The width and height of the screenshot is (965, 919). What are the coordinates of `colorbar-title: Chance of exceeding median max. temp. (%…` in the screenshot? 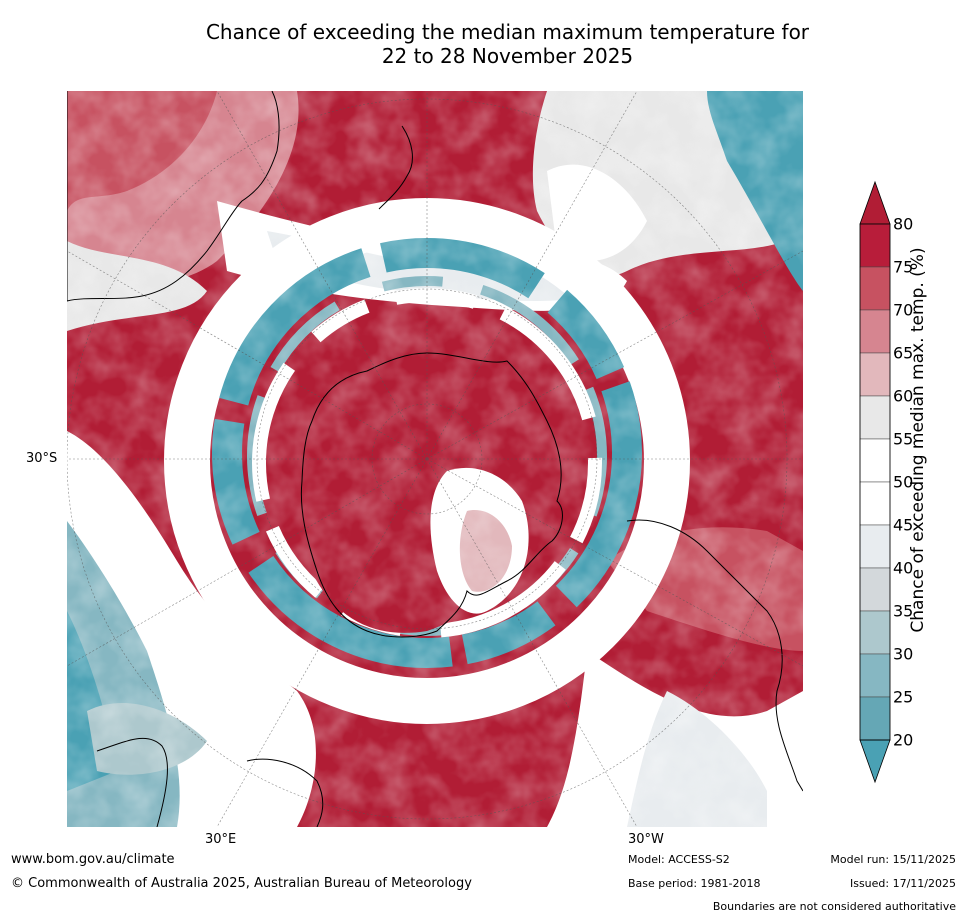 It's located at (918, 440).